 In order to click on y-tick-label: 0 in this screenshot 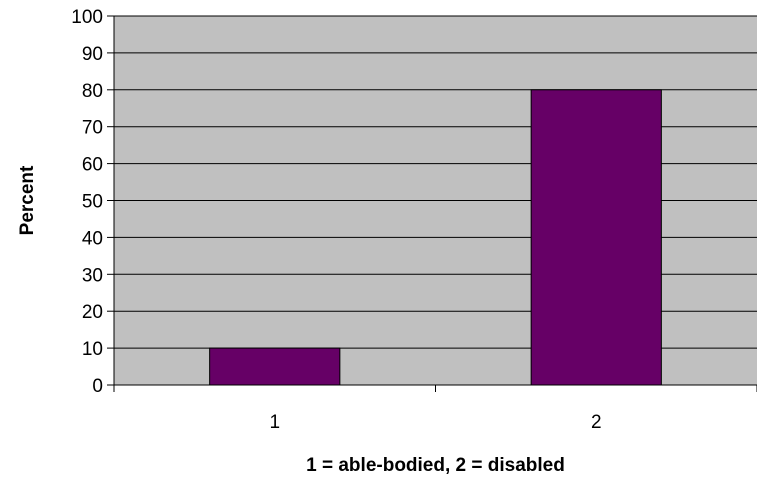, I will do `click(97, 386)`.